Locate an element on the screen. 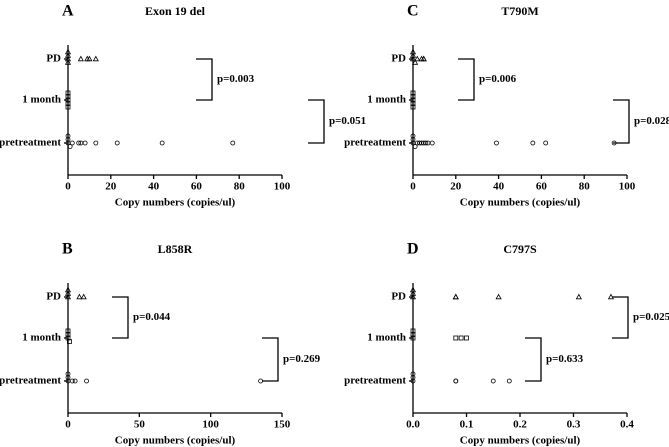 This screenshot has height=447, width=669. x-tick-label: 150 is located at coordinates (282, 425).